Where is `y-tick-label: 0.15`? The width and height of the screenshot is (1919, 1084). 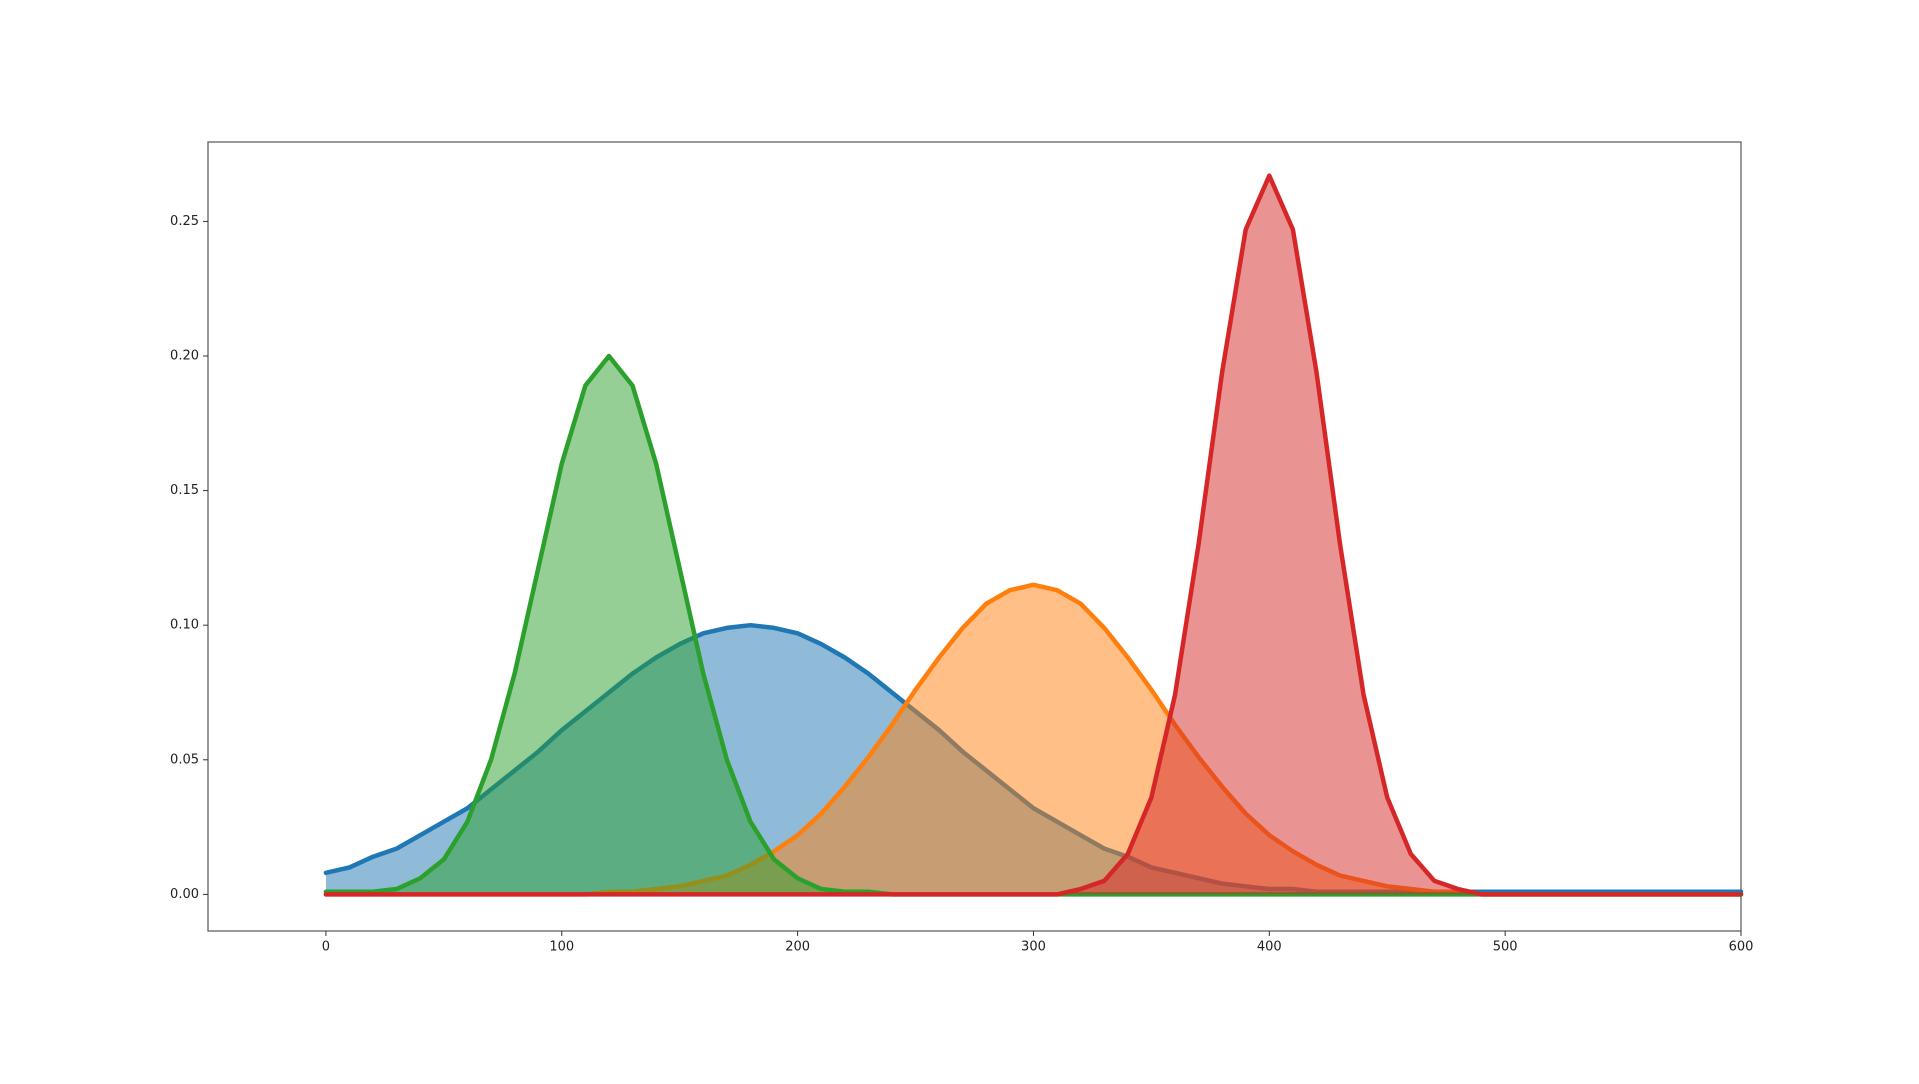
y-tick-label: 0.15 is located at coordinates (184, 490).